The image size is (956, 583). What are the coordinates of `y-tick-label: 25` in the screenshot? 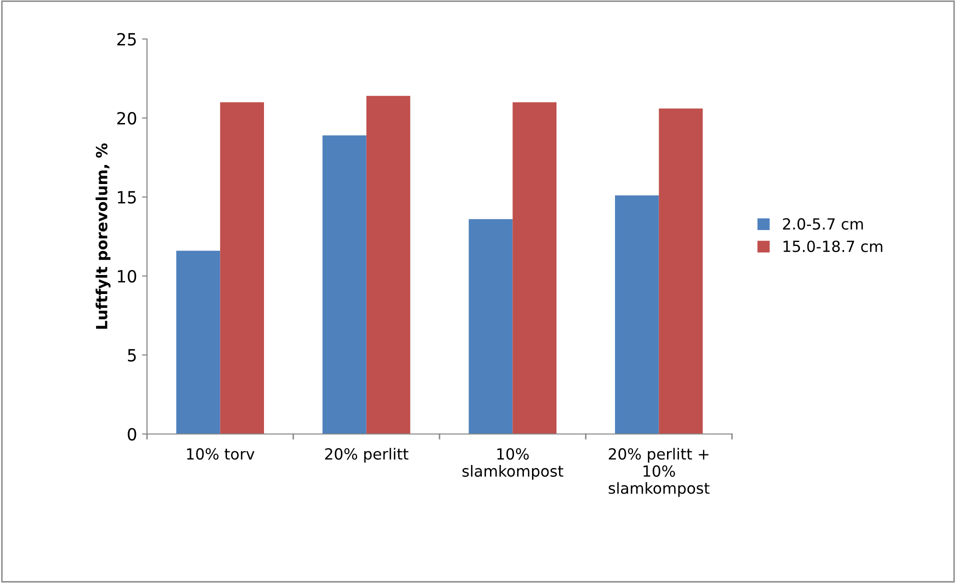 It's located at (126, 39).